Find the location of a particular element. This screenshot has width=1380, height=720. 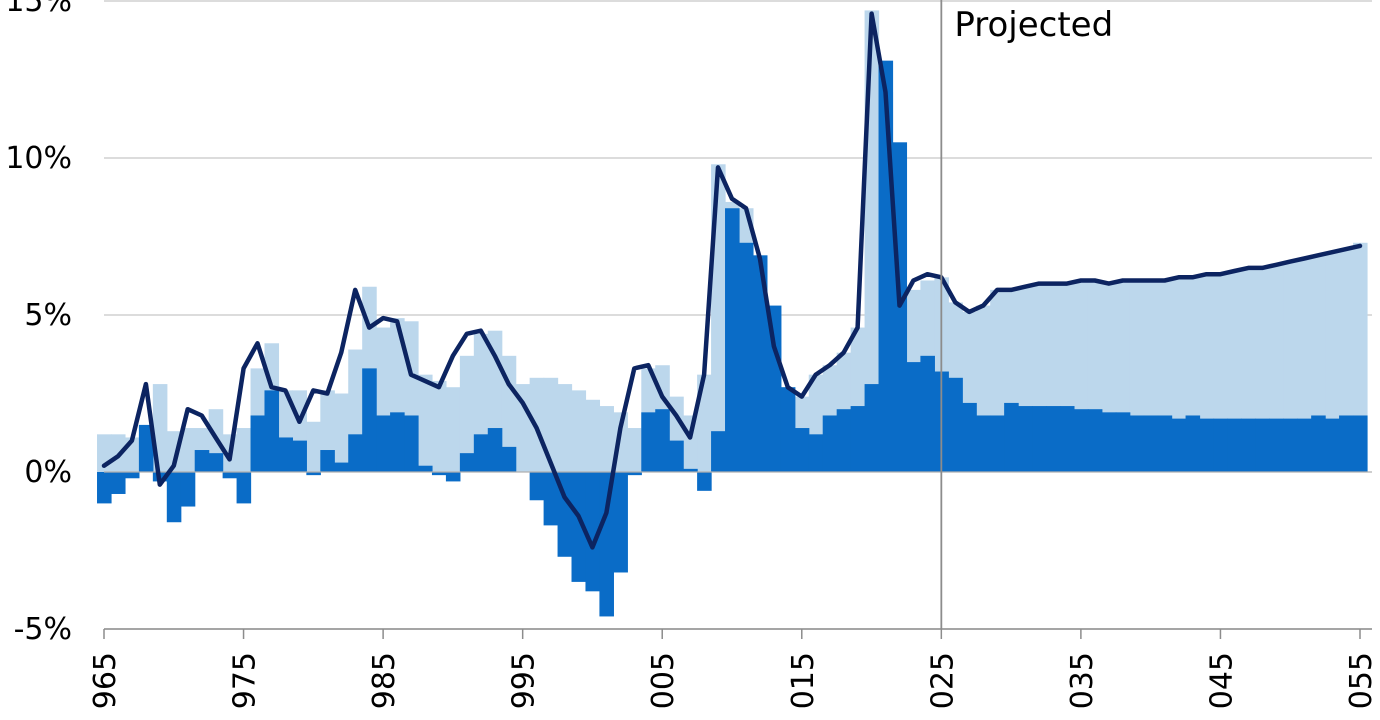

dark-bar-1965 is located at coordinates (104, 488).